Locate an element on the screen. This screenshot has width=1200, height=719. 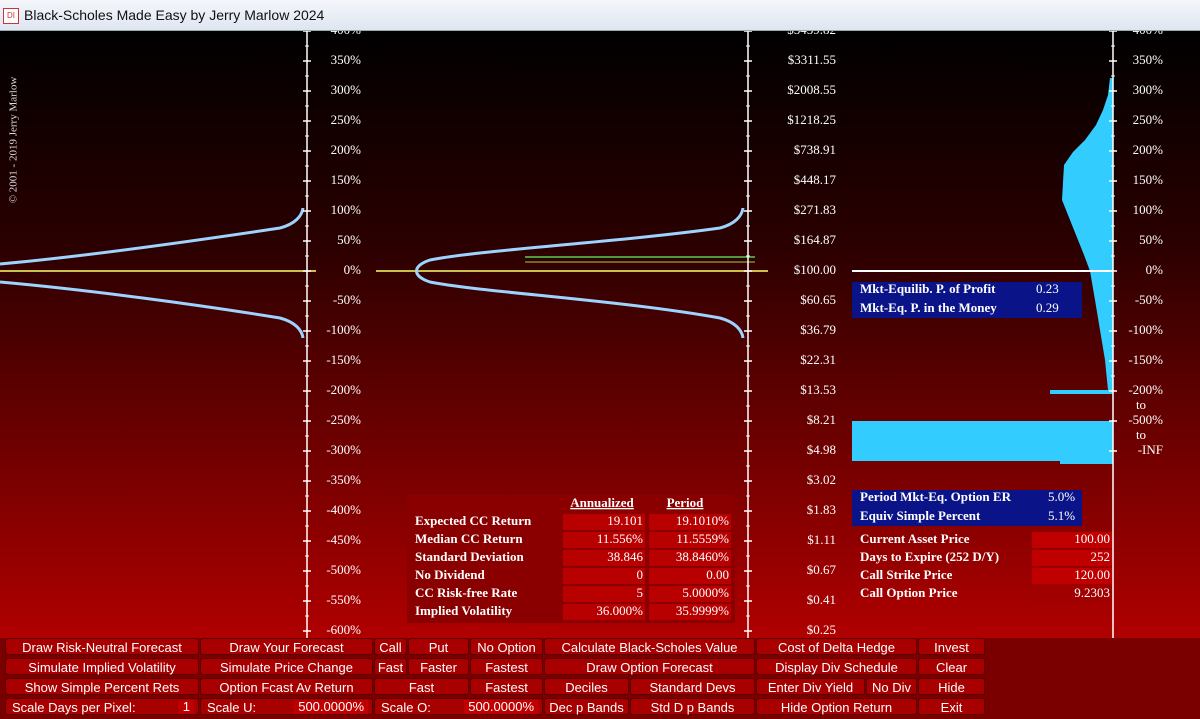
stats-label: Standard Deviation is located at coordinates (469, 556).